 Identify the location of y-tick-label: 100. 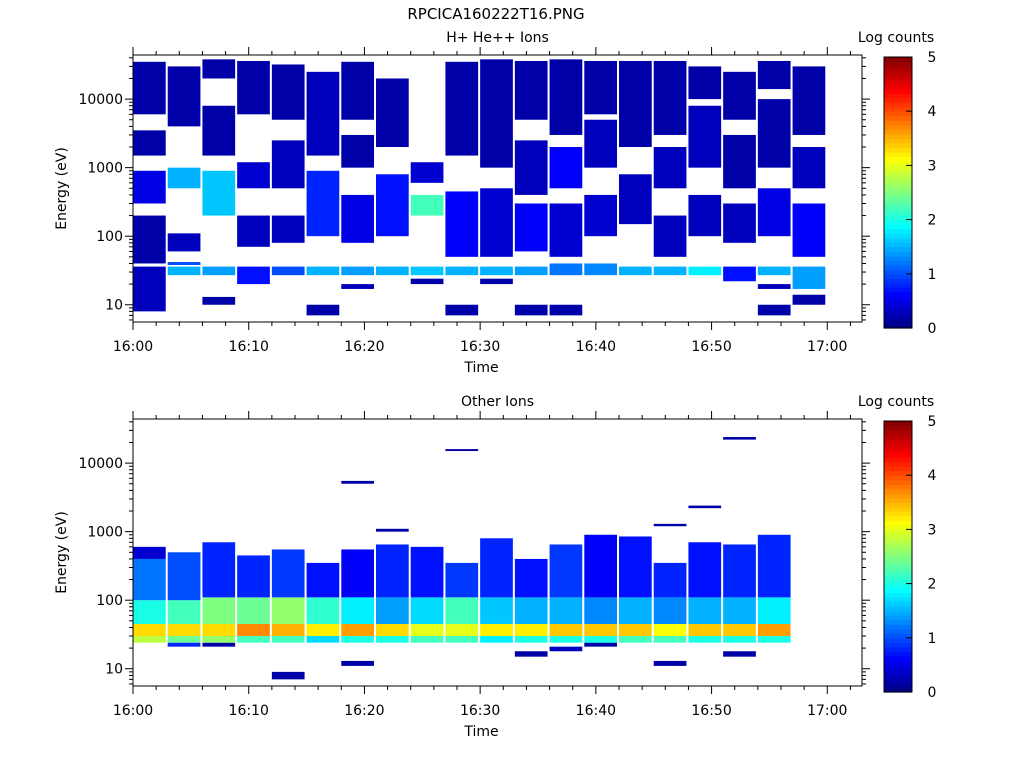
(109, 237).